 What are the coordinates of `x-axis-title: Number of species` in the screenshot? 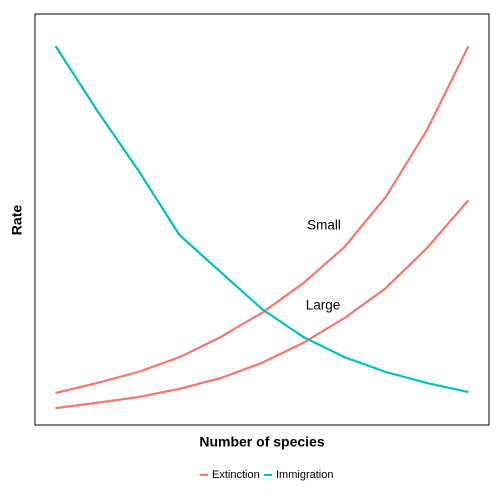 It's located at (261, 442).